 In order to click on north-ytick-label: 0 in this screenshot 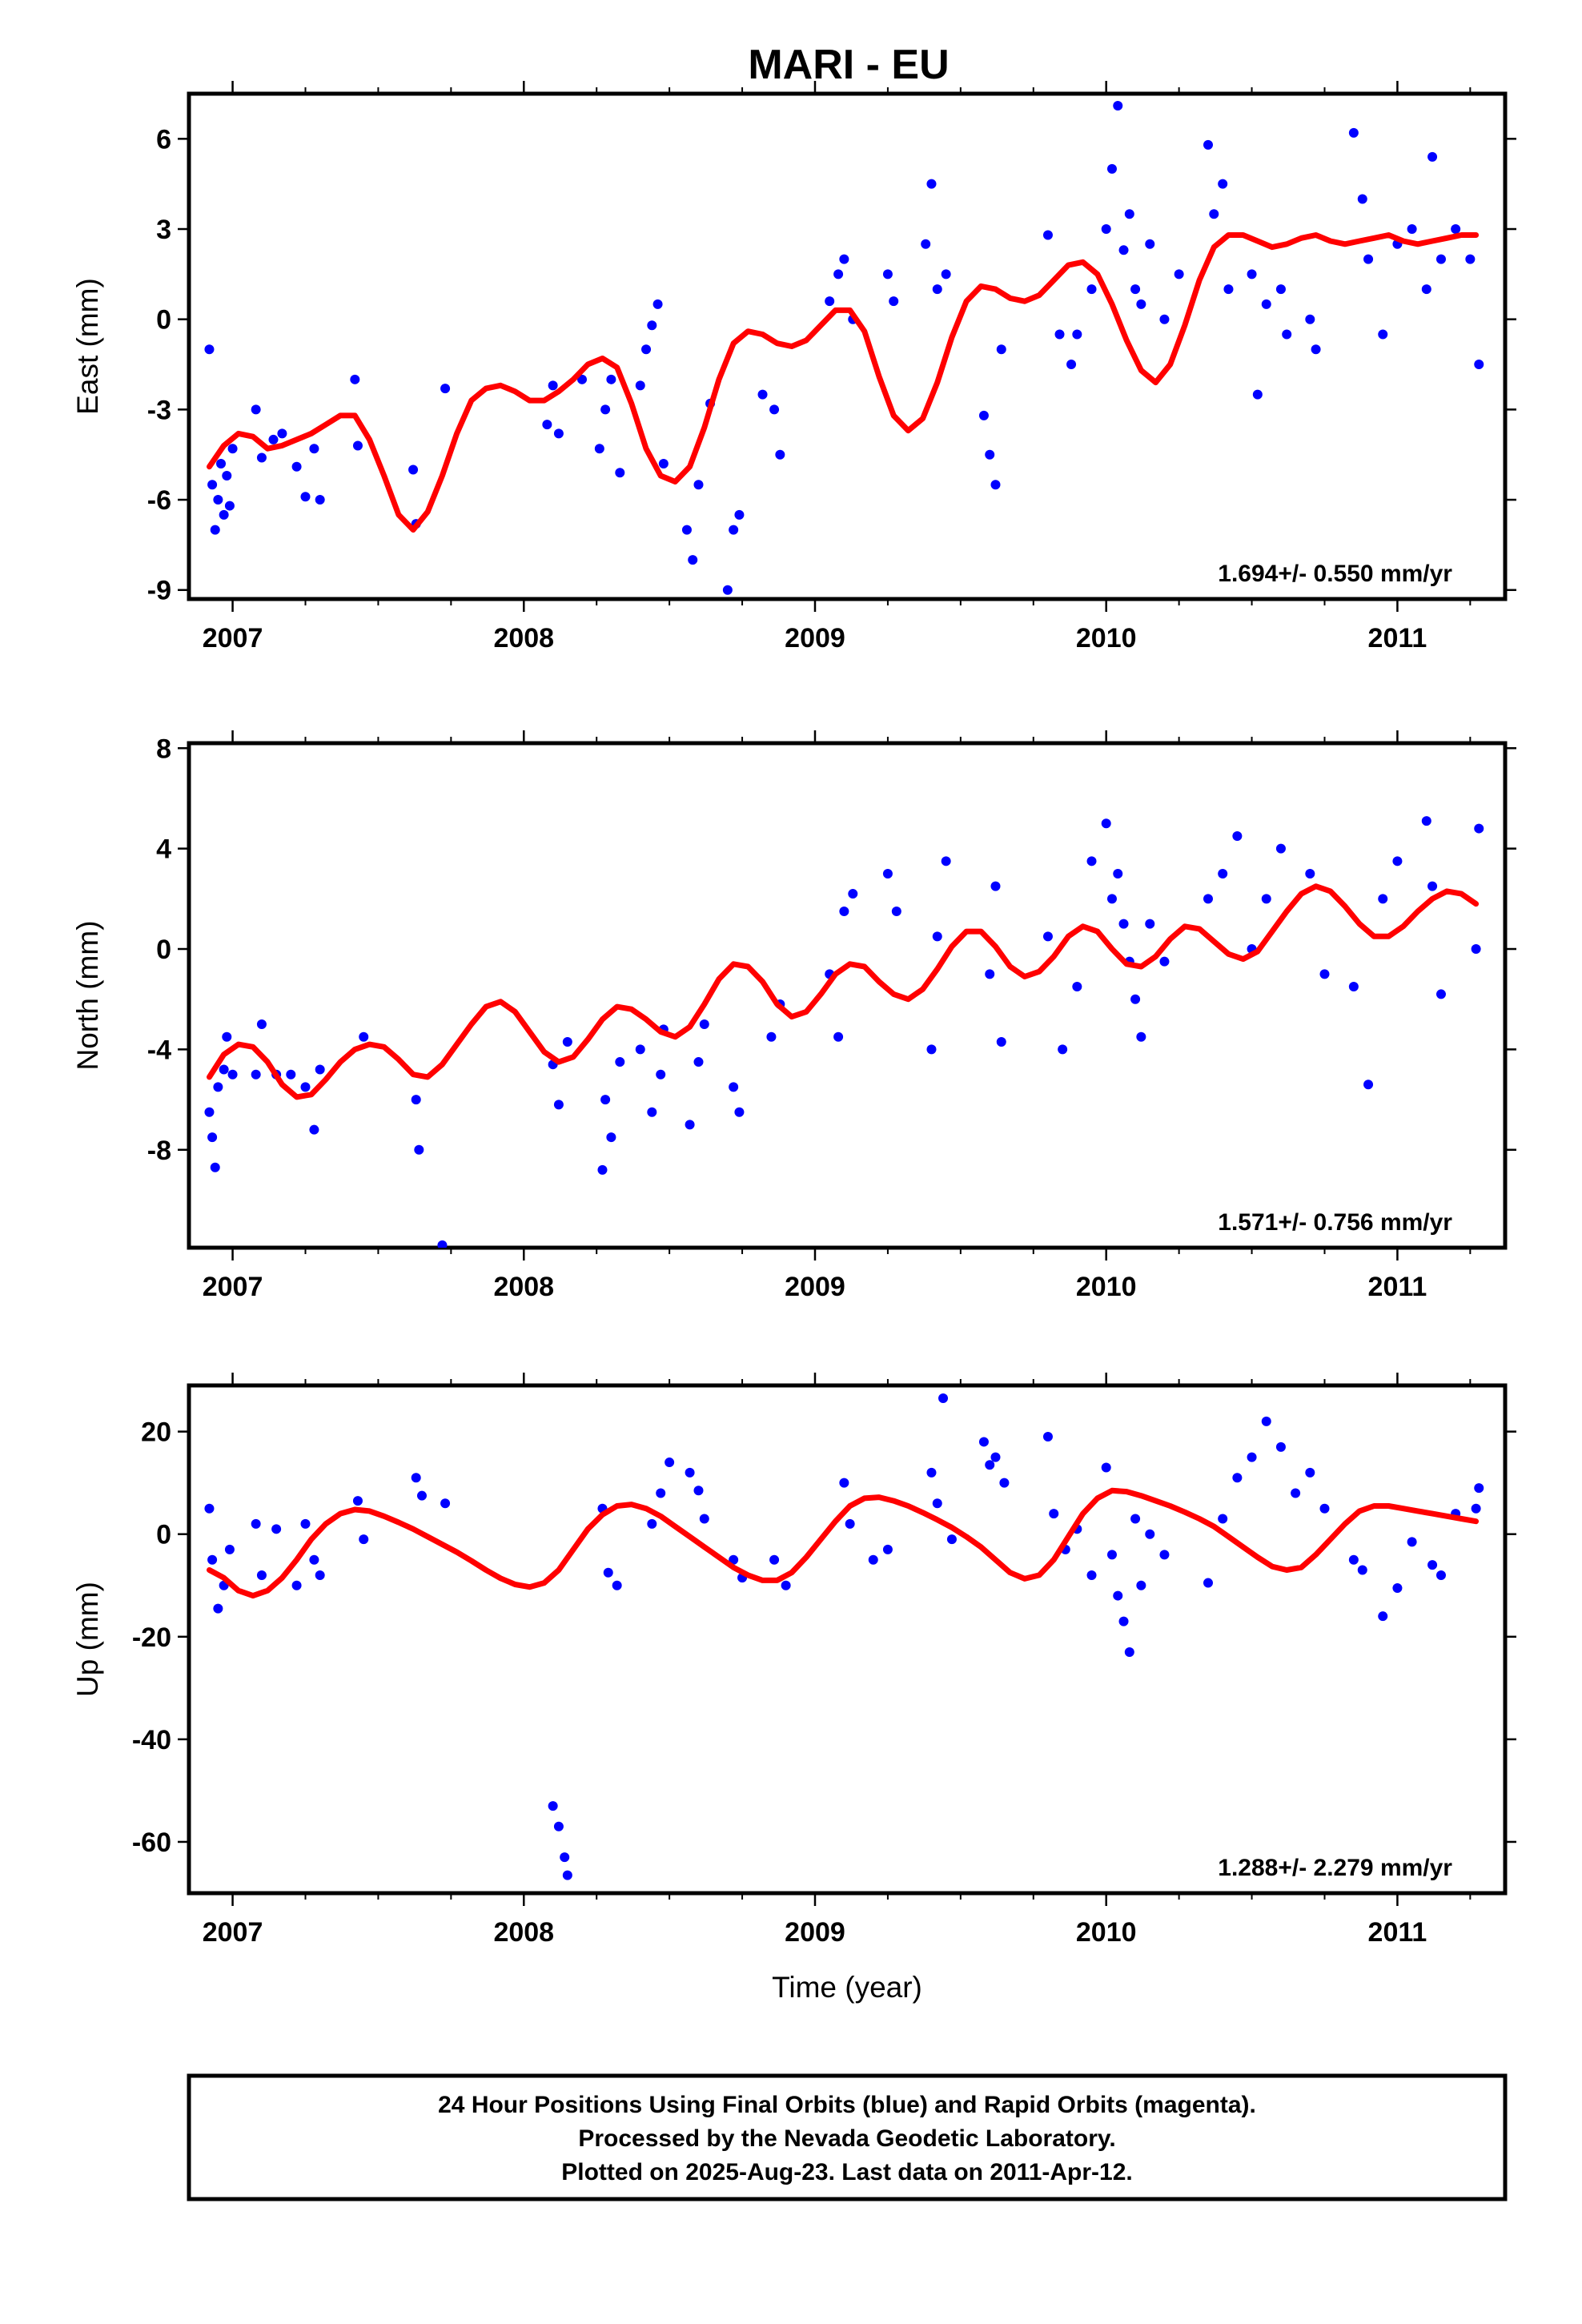, I will do `click(164, 950)`.